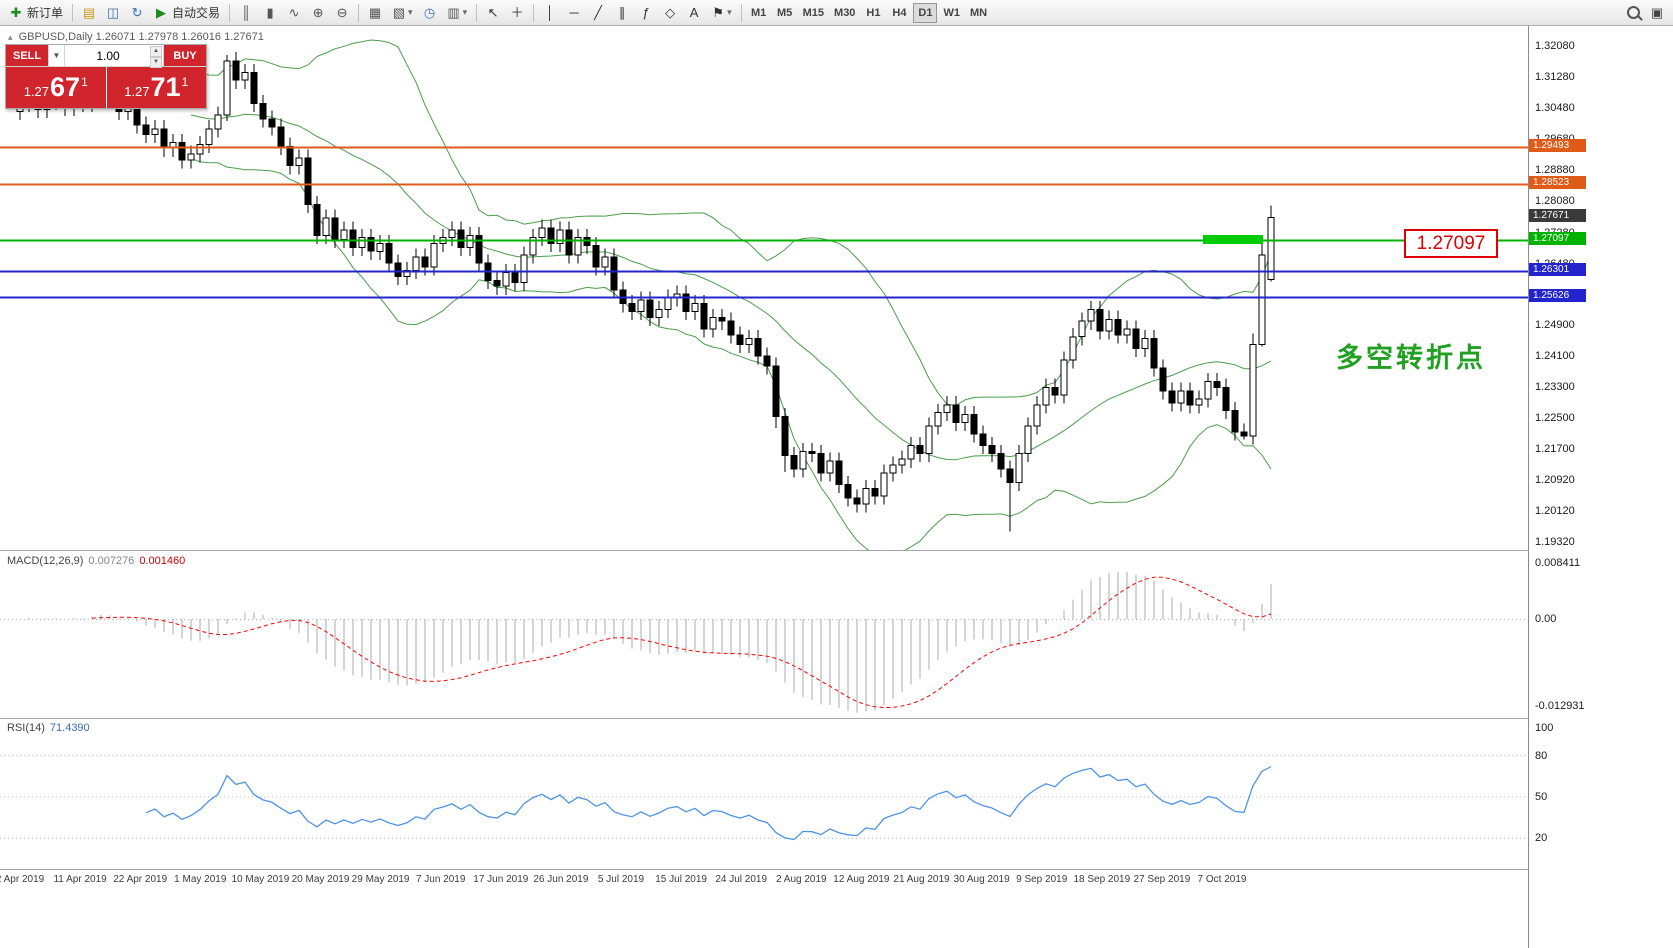  Describe the element at coordinates (1555, 387) in the screenshot. I see `price-tick: 1.23300` at that location.